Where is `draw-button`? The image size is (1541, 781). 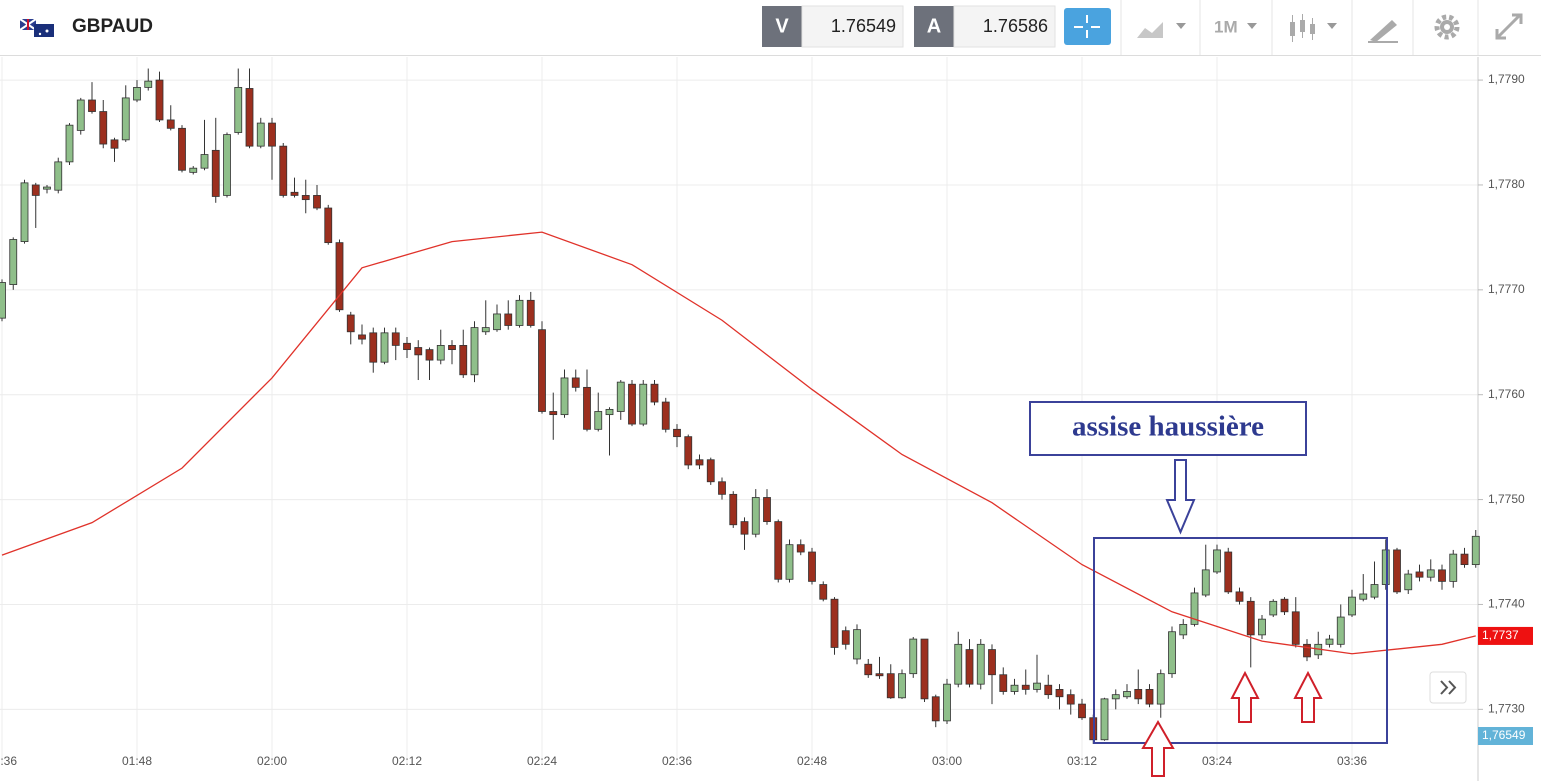 draw-button is located at coordinates (1383, 31).